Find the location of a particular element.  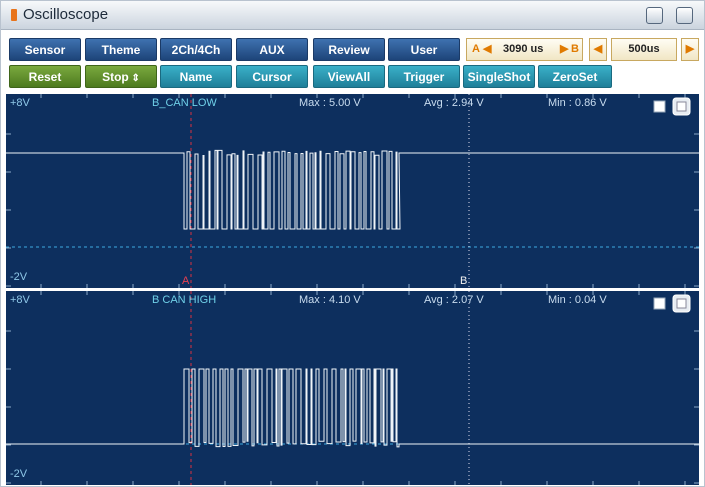

cursor-a-label: A is located at coordinates (476, 49).